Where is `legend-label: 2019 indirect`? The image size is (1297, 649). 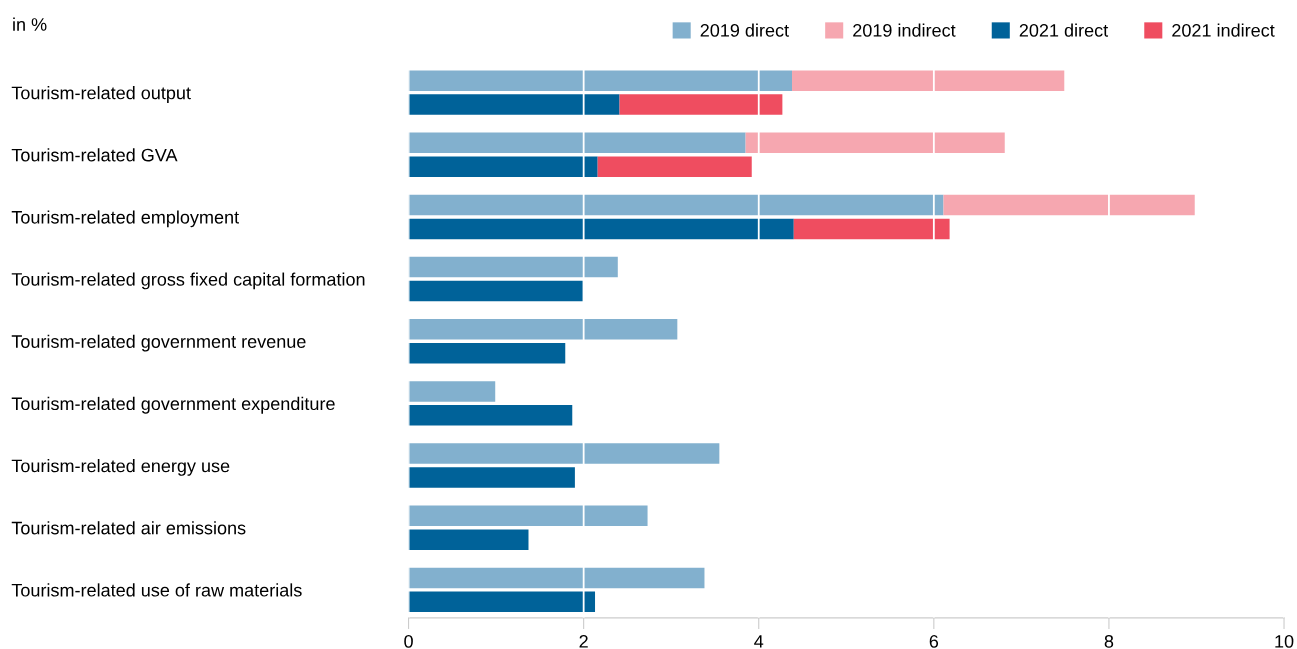
legend-label: 2019 indirect is located at coordinates (904, 30).